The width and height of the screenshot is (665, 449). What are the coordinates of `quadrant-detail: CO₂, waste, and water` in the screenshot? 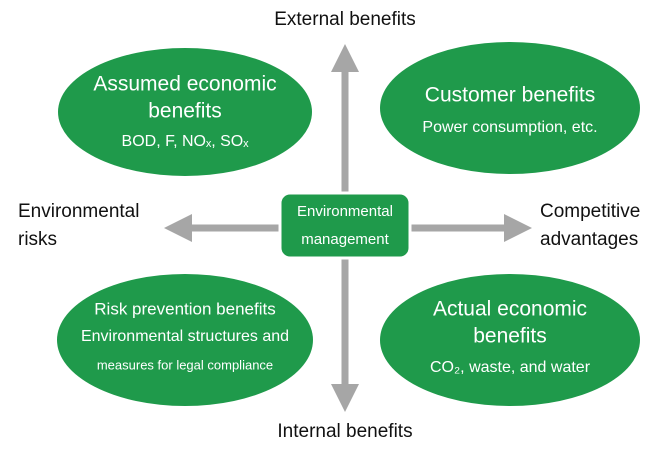 It's located at (510, 367).